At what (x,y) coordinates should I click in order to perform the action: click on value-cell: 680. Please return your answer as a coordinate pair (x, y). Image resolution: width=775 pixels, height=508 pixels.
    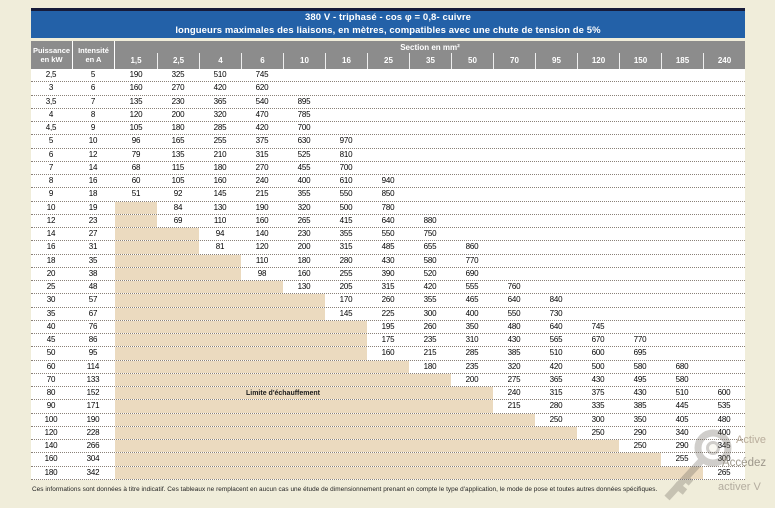
    Looking at the image, I should click on (682, 366).